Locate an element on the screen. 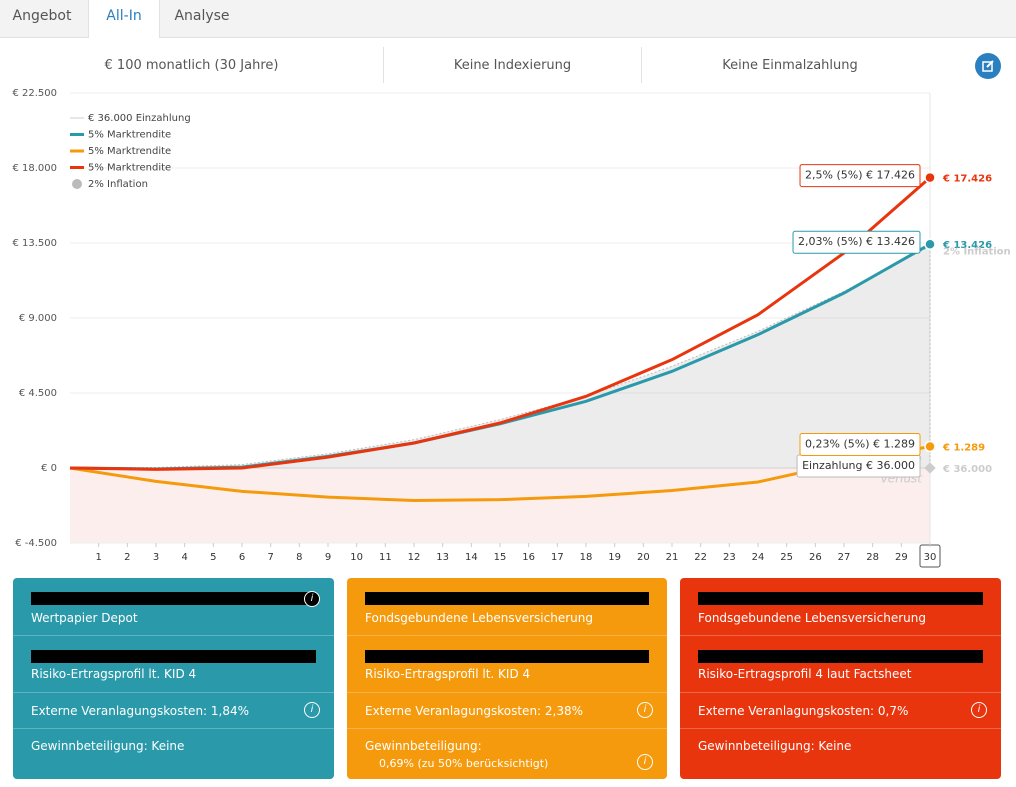 The image size is (1016, 787). x-tick-label: 6 is located at coordinates (242, 557).